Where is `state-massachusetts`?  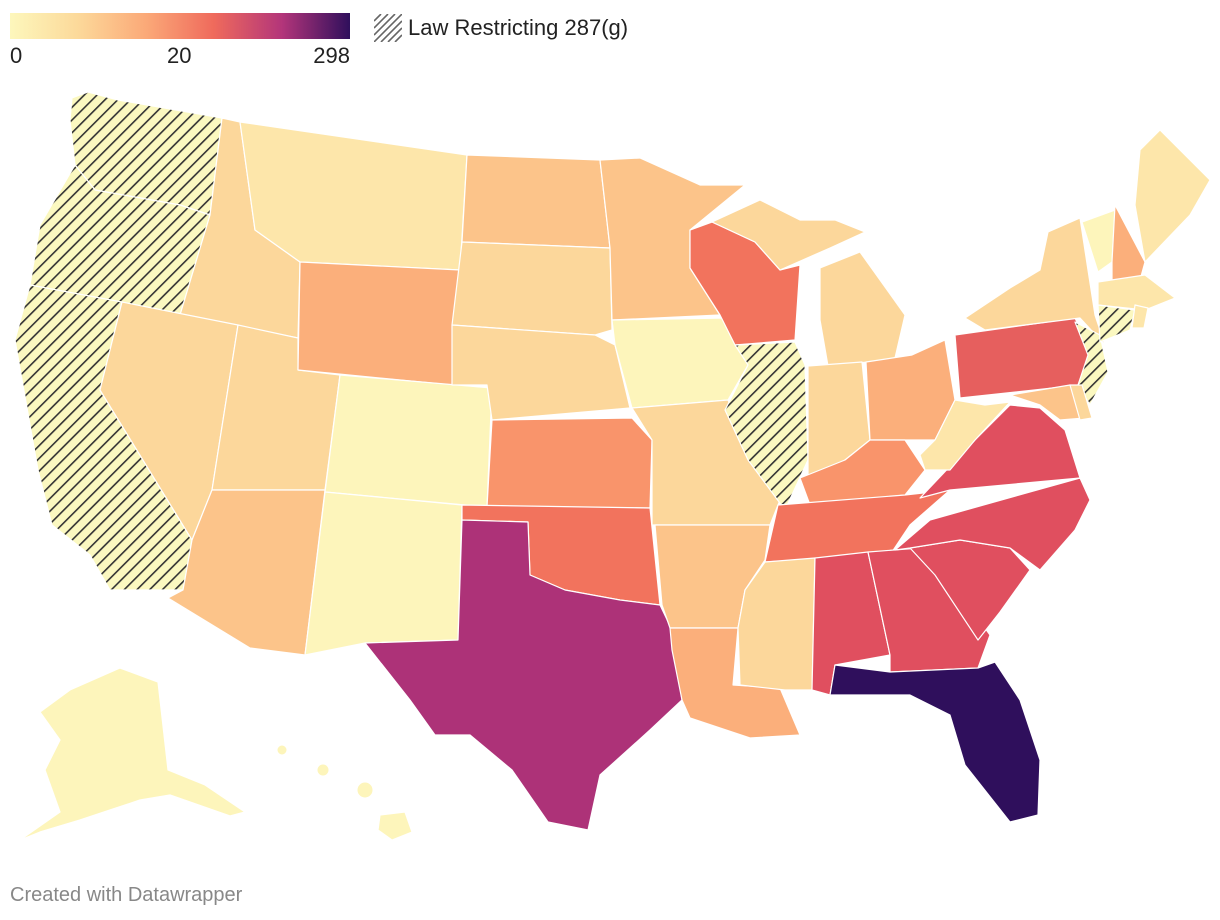
state-massachusetts is located at coordinates (1136, 292).